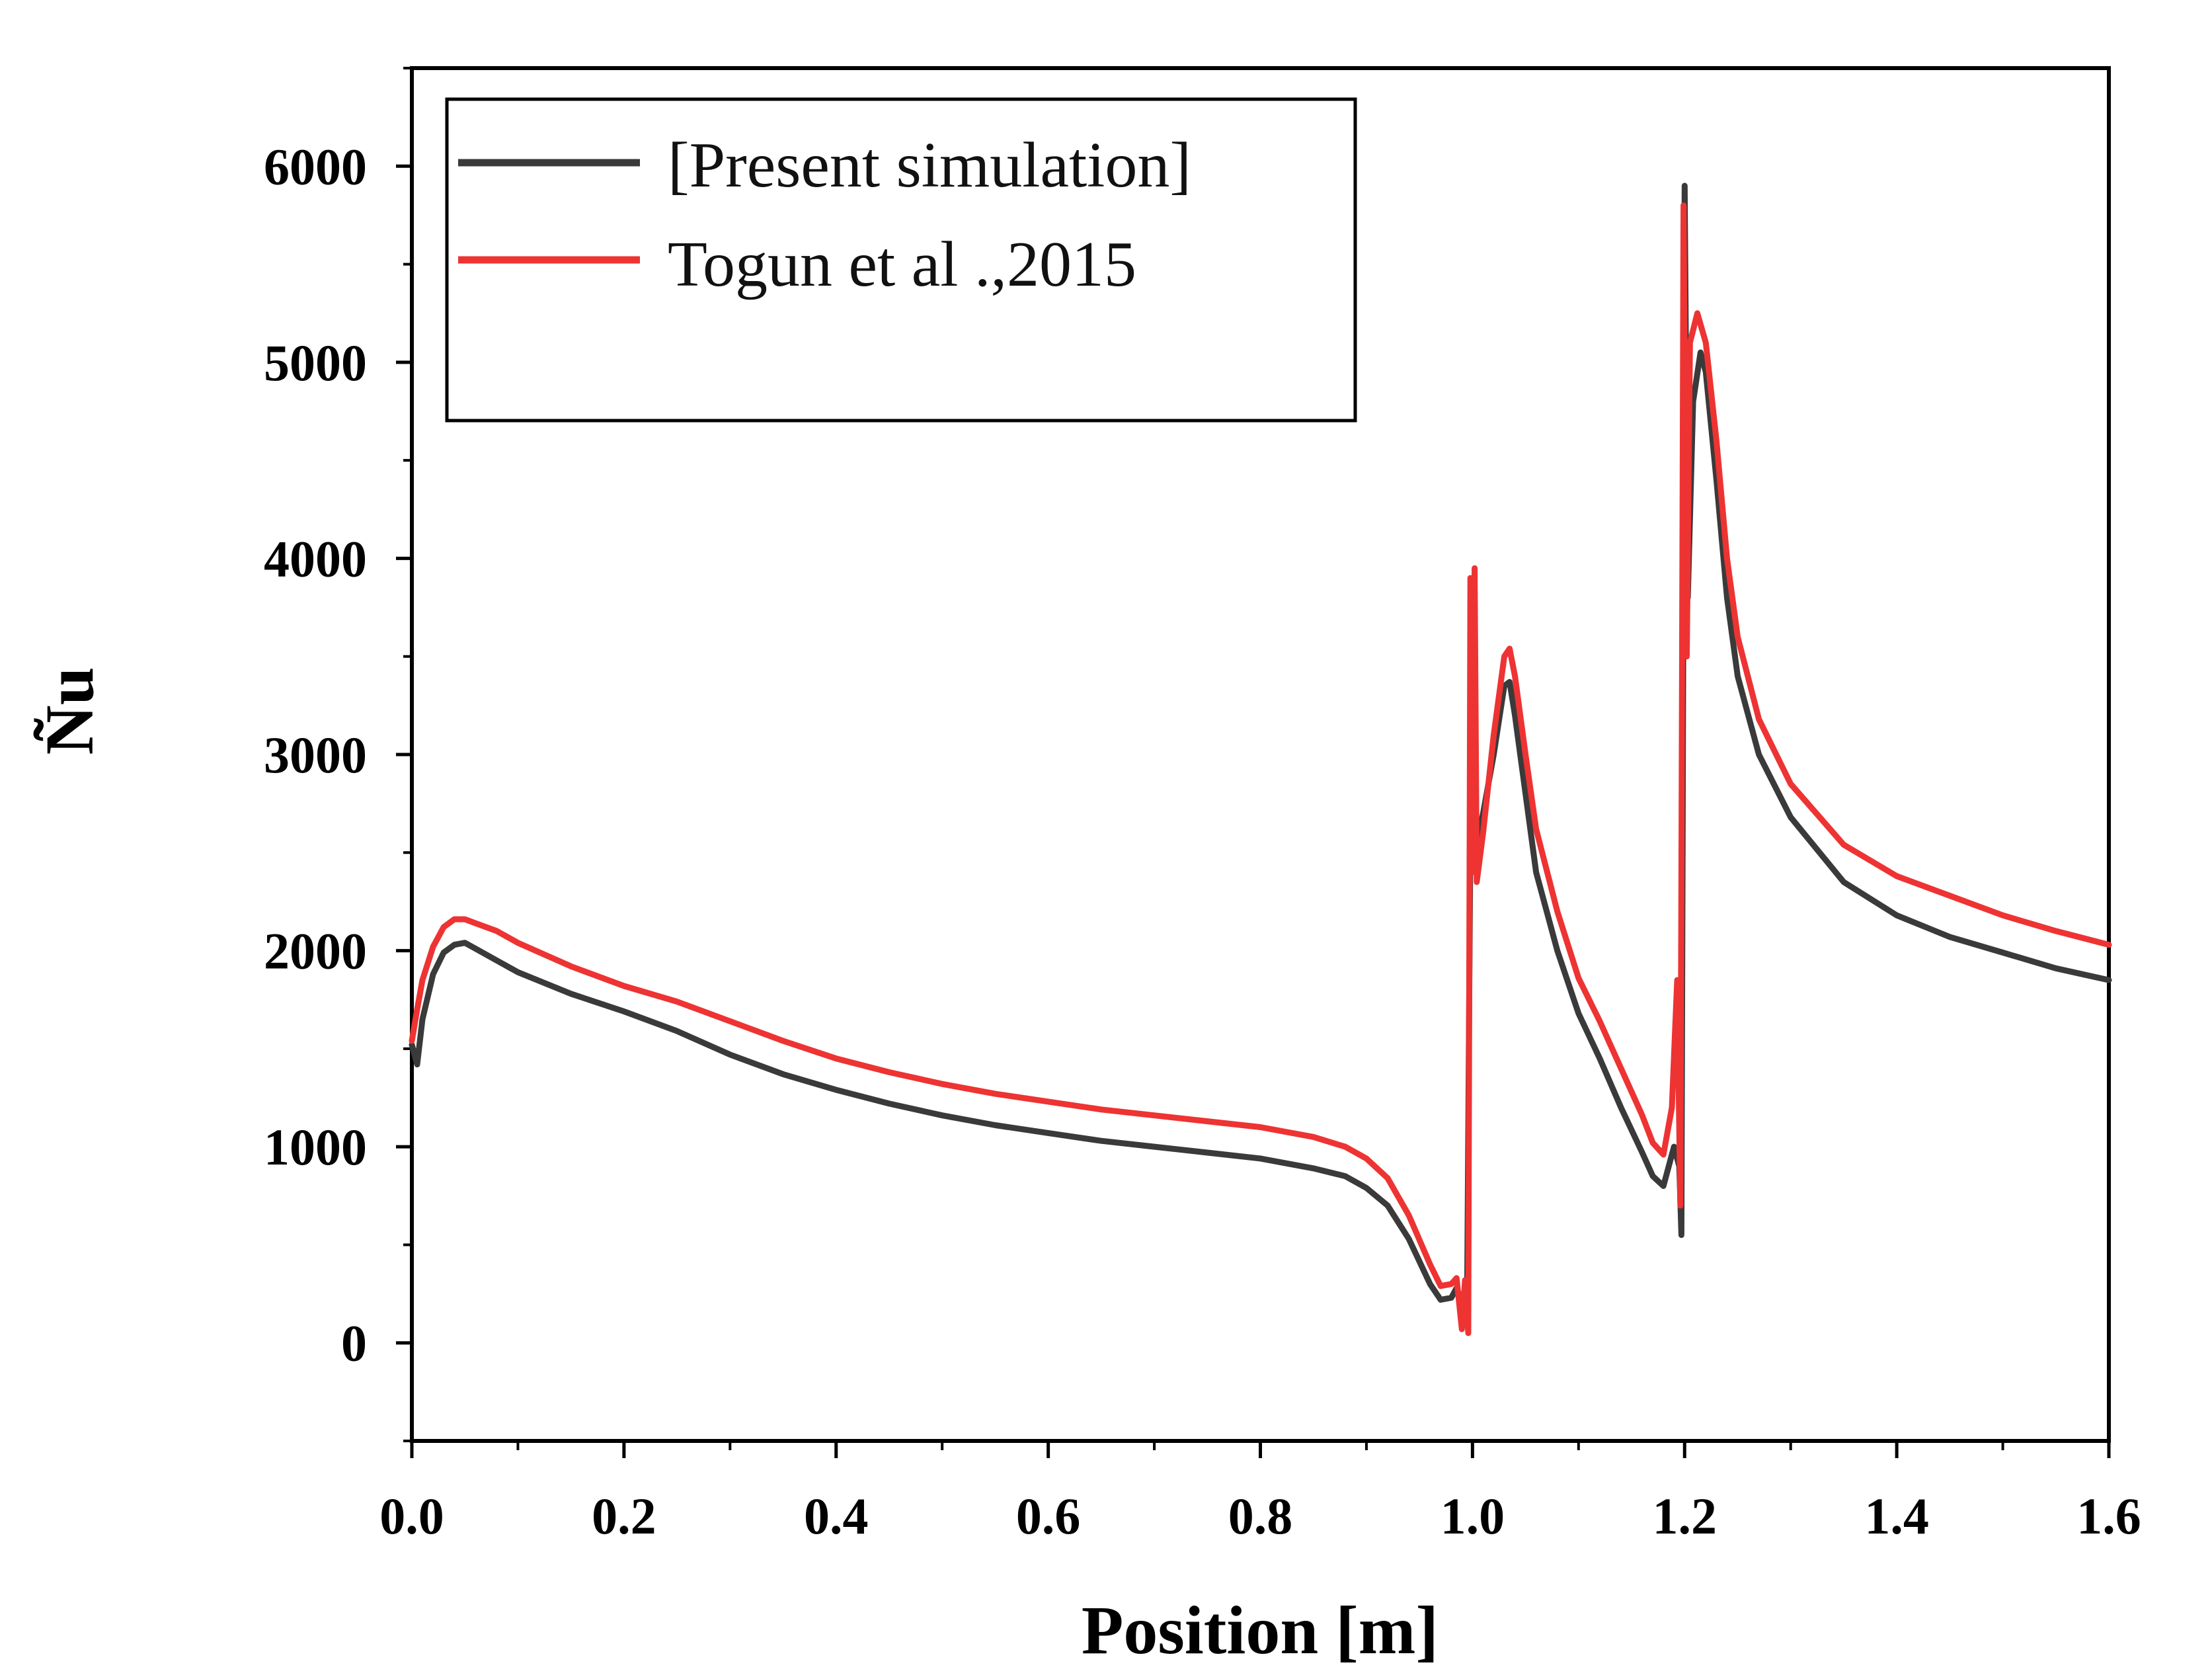 This screenshot has width=2212, height=1679. What do you see at coordinates (411, 1516) in the screenshot?
I see `x-tick-label-0: 0.0` at bounding box center [411, 1516].